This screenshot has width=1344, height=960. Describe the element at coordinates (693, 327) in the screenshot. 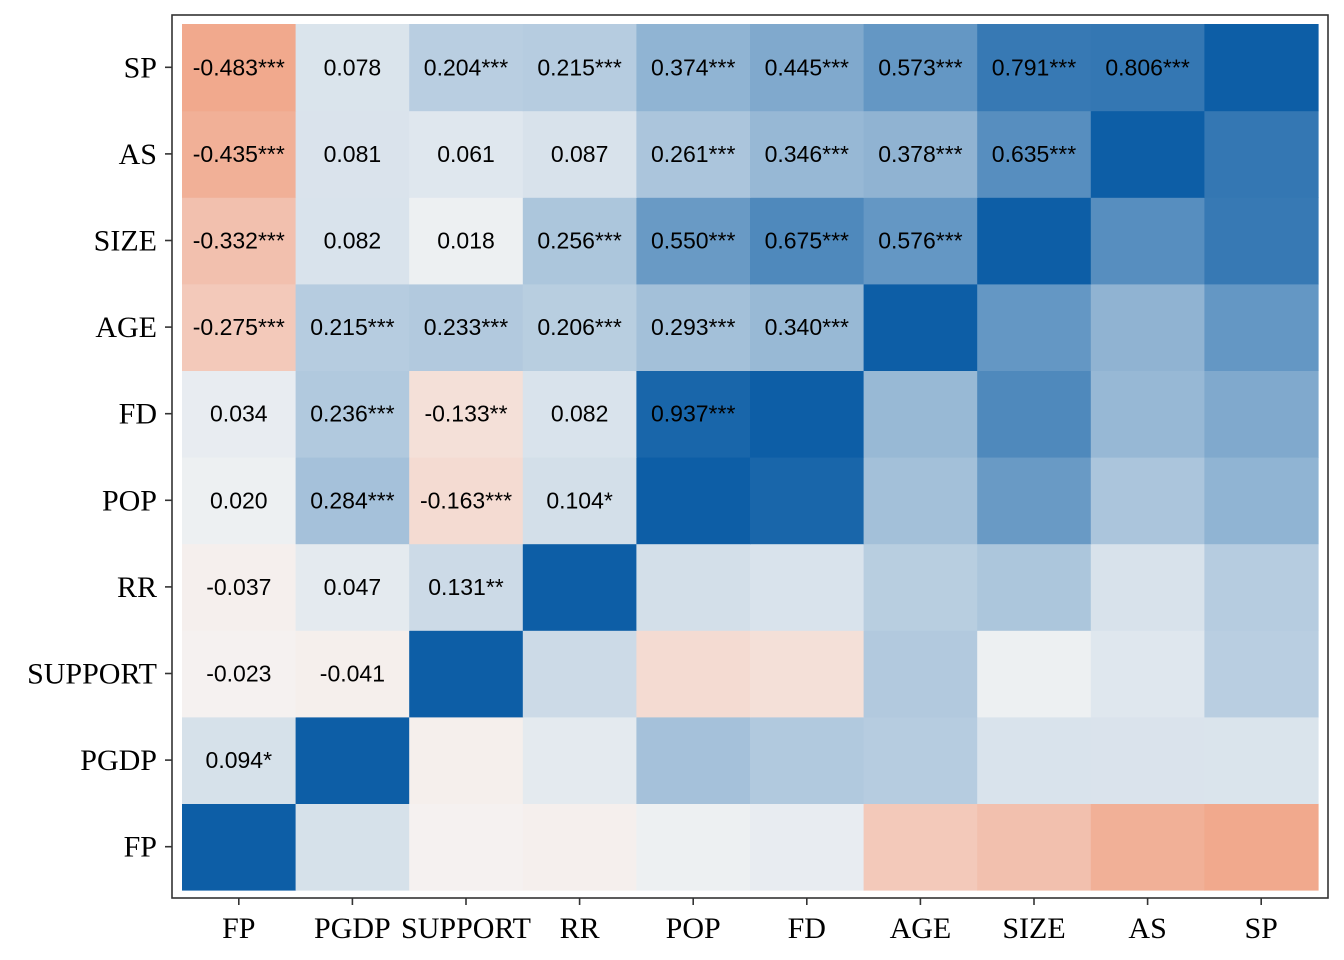

I see `cell-label-age-pop: 0.293***` at that location.